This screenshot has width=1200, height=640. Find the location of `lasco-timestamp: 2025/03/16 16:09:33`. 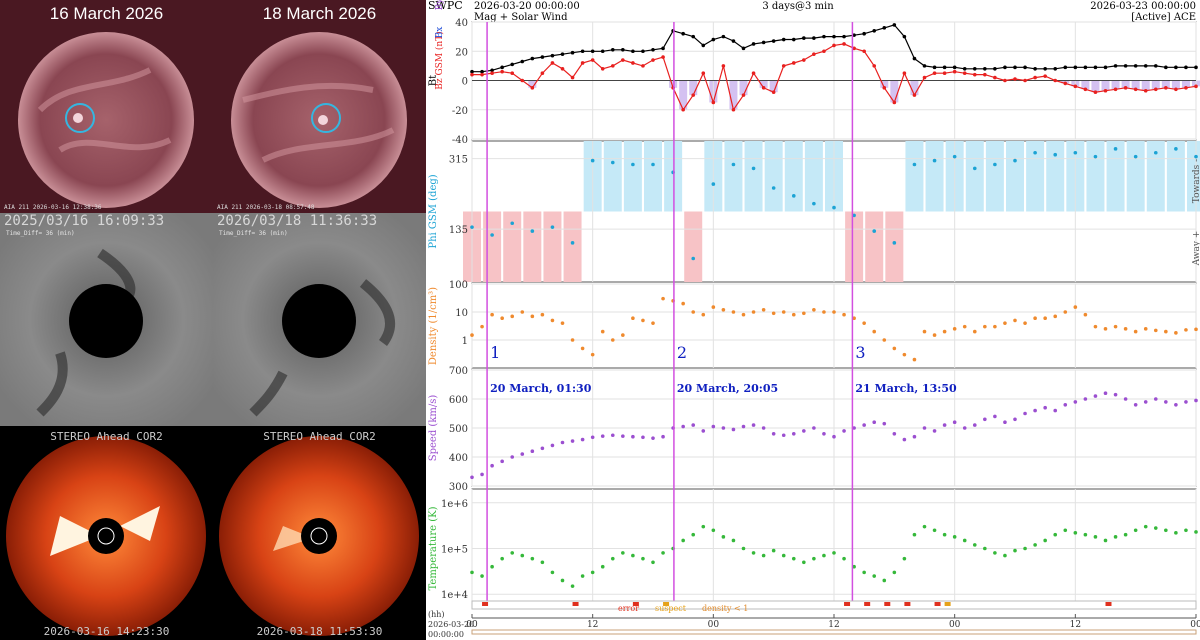

lasco-timestamp: 2025/03/16 16:09:33 is located at coordinates (84, 221).